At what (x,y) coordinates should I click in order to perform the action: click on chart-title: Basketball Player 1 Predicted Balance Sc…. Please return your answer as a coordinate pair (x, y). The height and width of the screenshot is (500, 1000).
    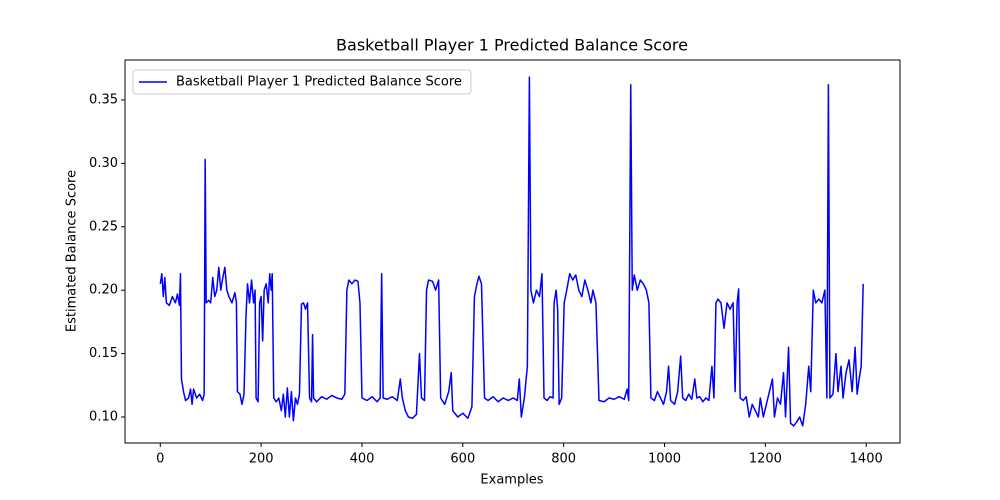
    Looking at the image, I should click on (512, 45).